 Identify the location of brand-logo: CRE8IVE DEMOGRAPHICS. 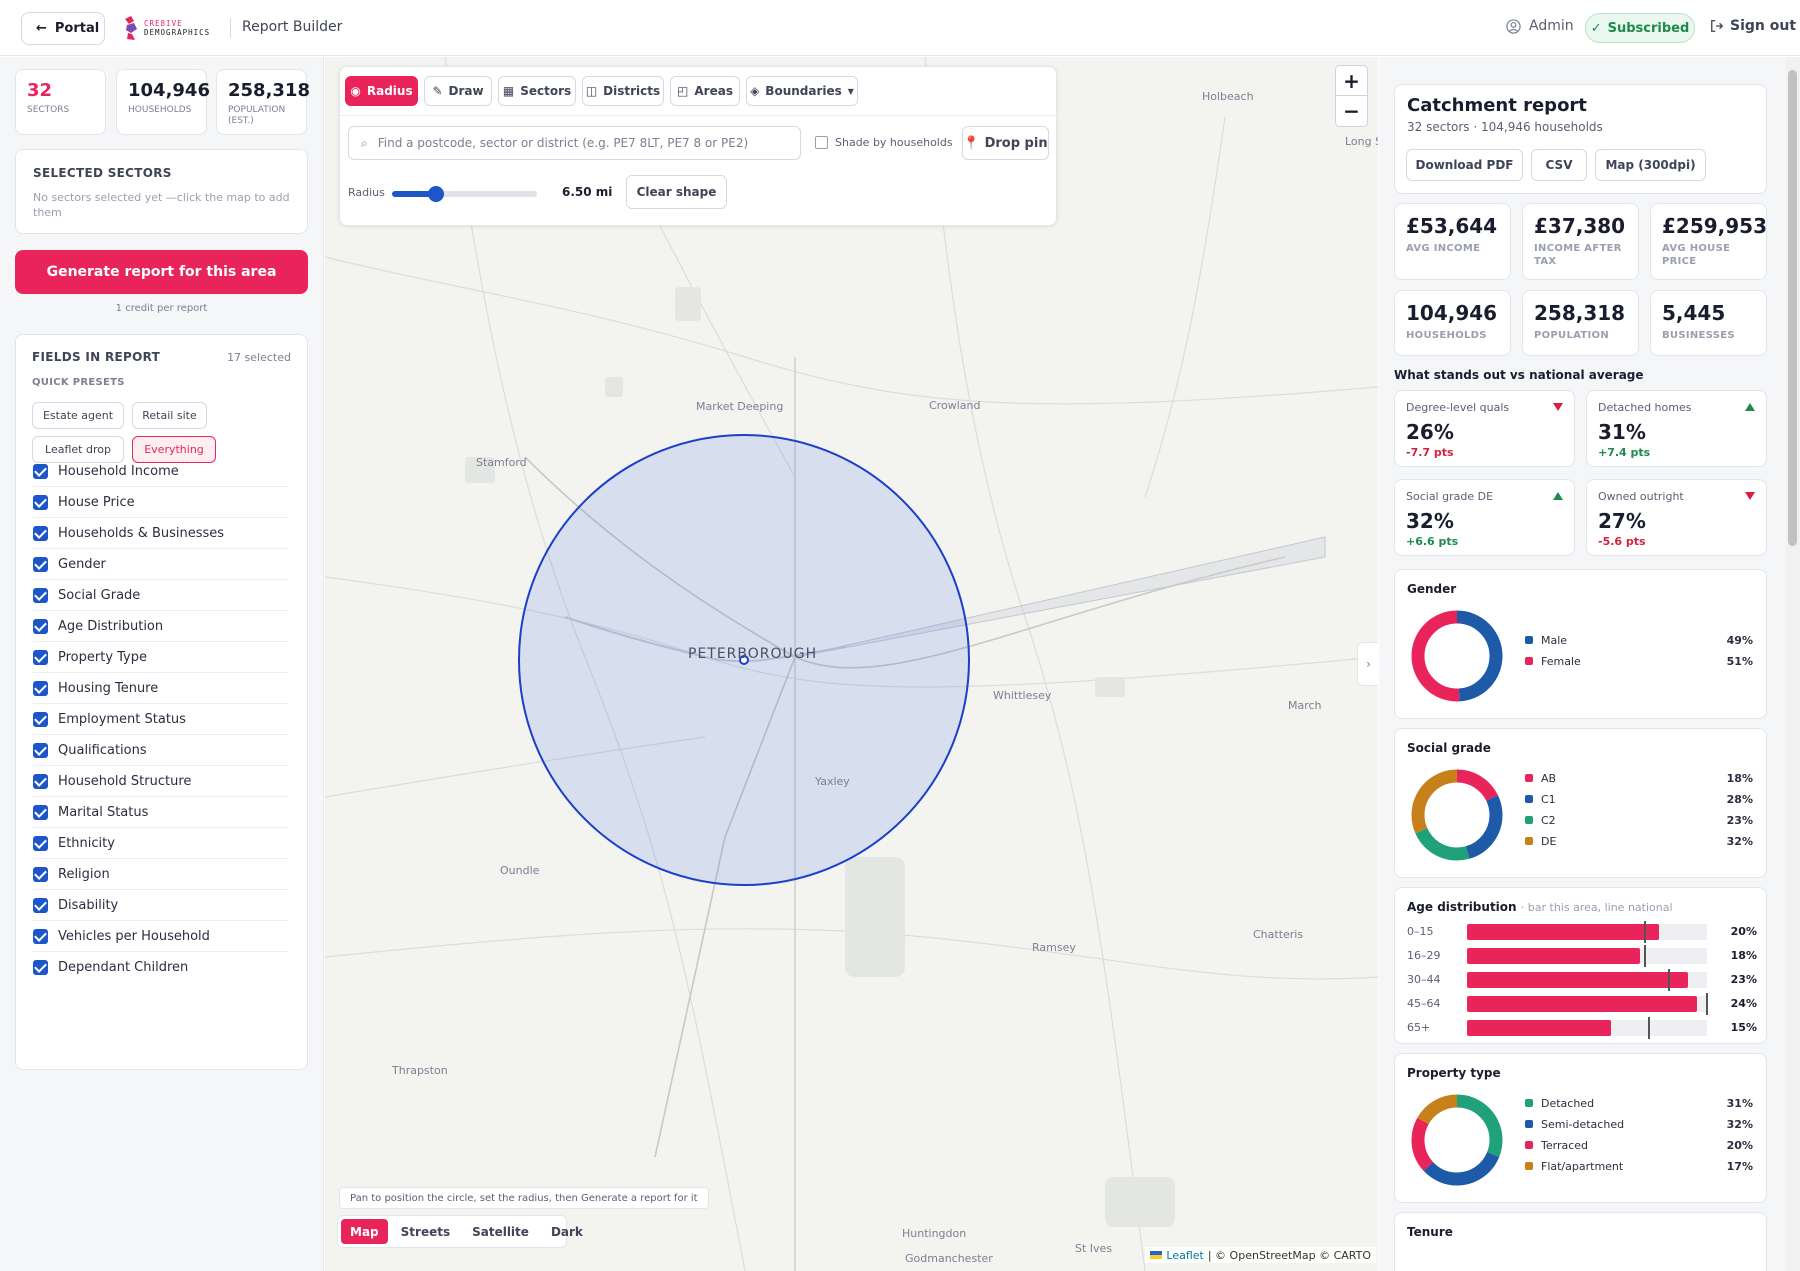
(171, 28).